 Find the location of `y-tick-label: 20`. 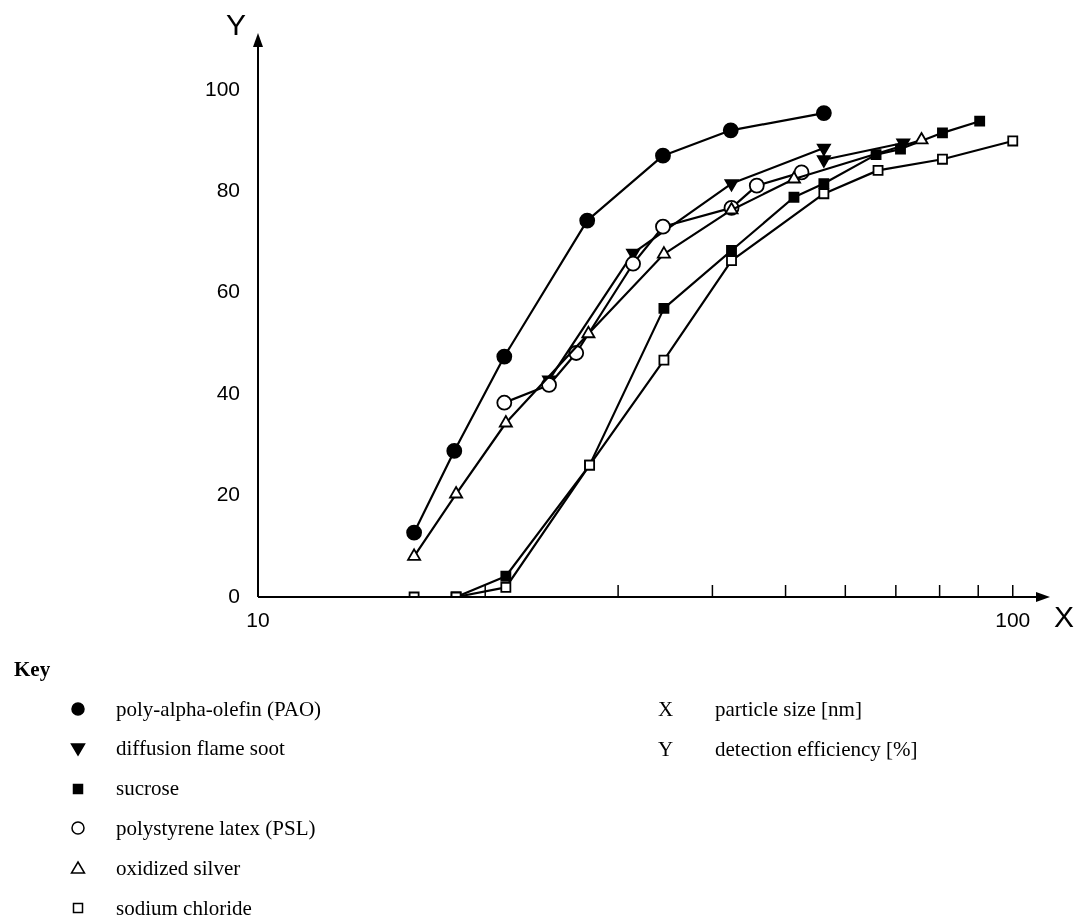

y-tick-label: 20 is located at coordinates (228, 494).